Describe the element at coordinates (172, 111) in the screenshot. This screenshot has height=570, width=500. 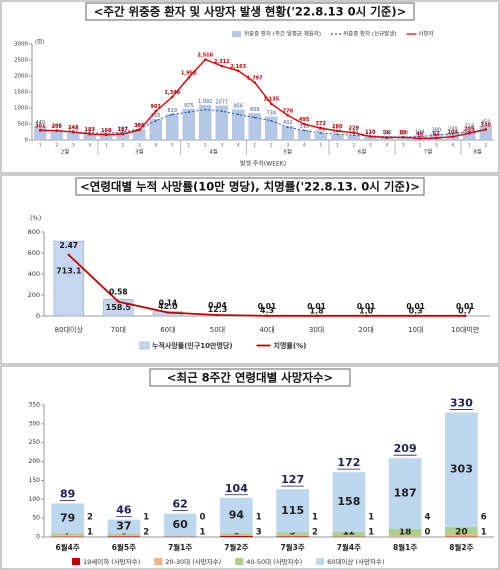
I see `bar-value-label: 819` at that location.